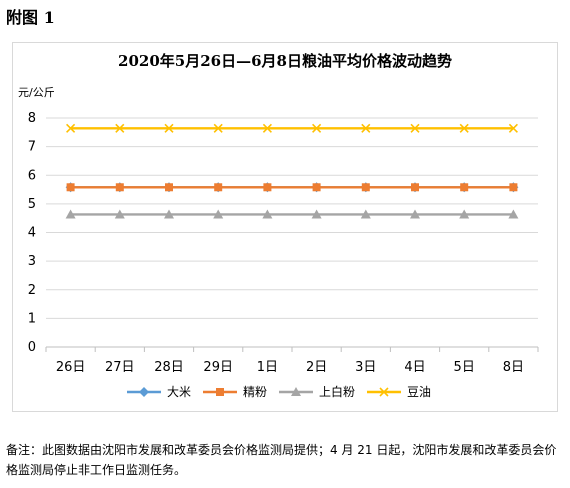  What do you see at coordinates (235, 392) in the screenshot?
I see `legend-item: 精粉` at bounding box center [235, 392].